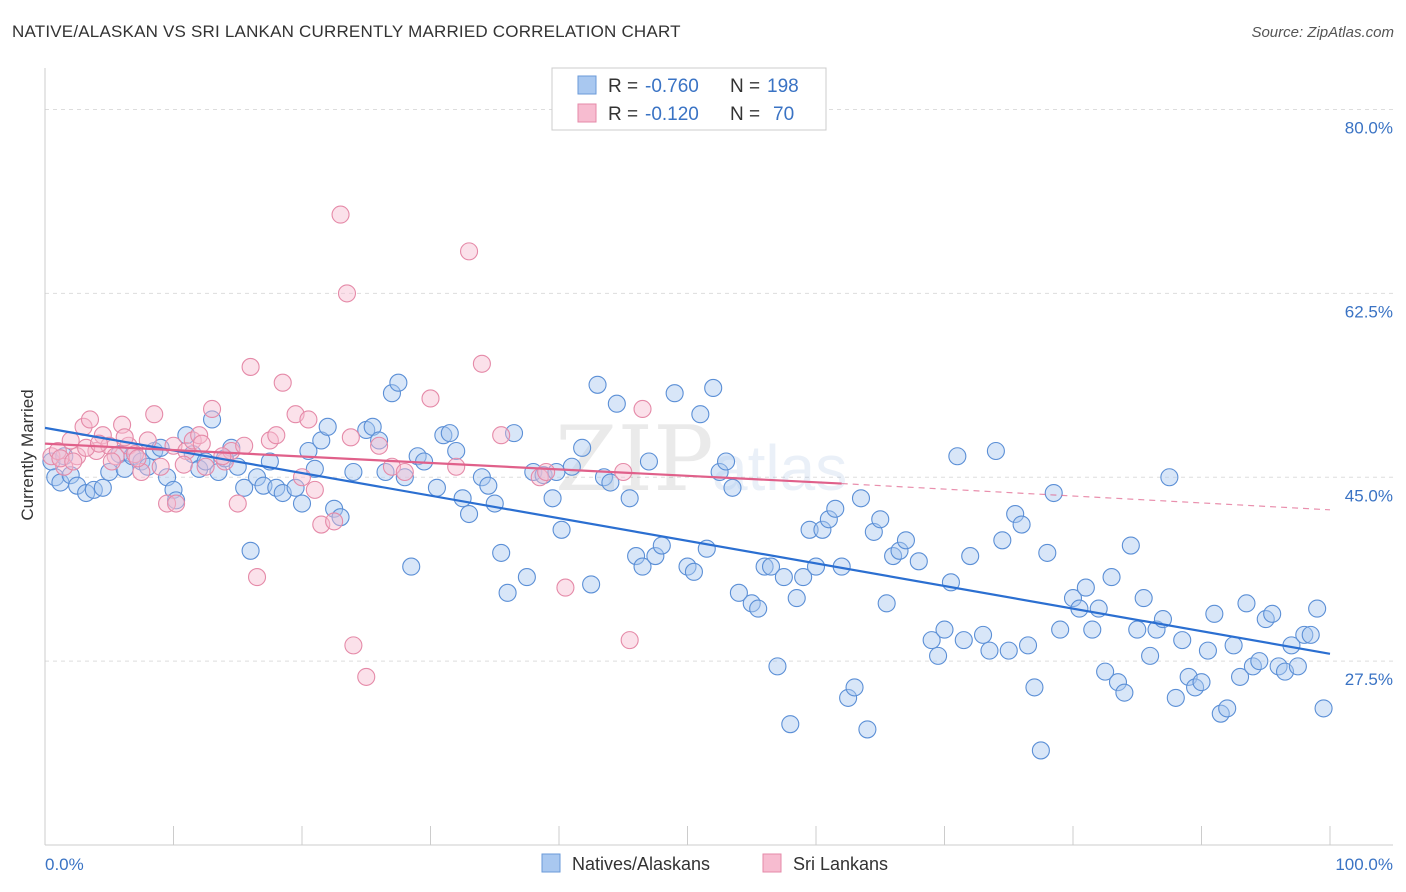 Image resolution: width=1406 pixels, height=892 pixels. I want to click on y-tick-label: 45.0%, so click(1369, 495).